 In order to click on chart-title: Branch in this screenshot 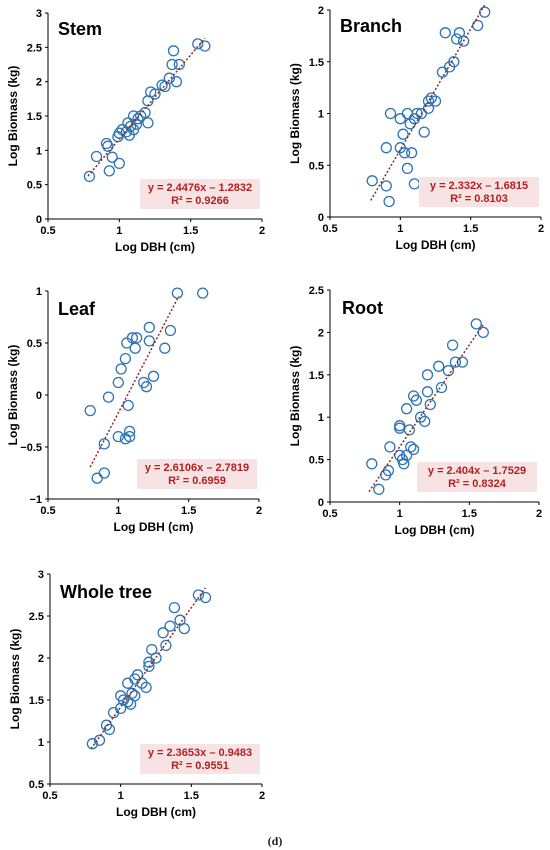, I will do `click(371, 26)`.